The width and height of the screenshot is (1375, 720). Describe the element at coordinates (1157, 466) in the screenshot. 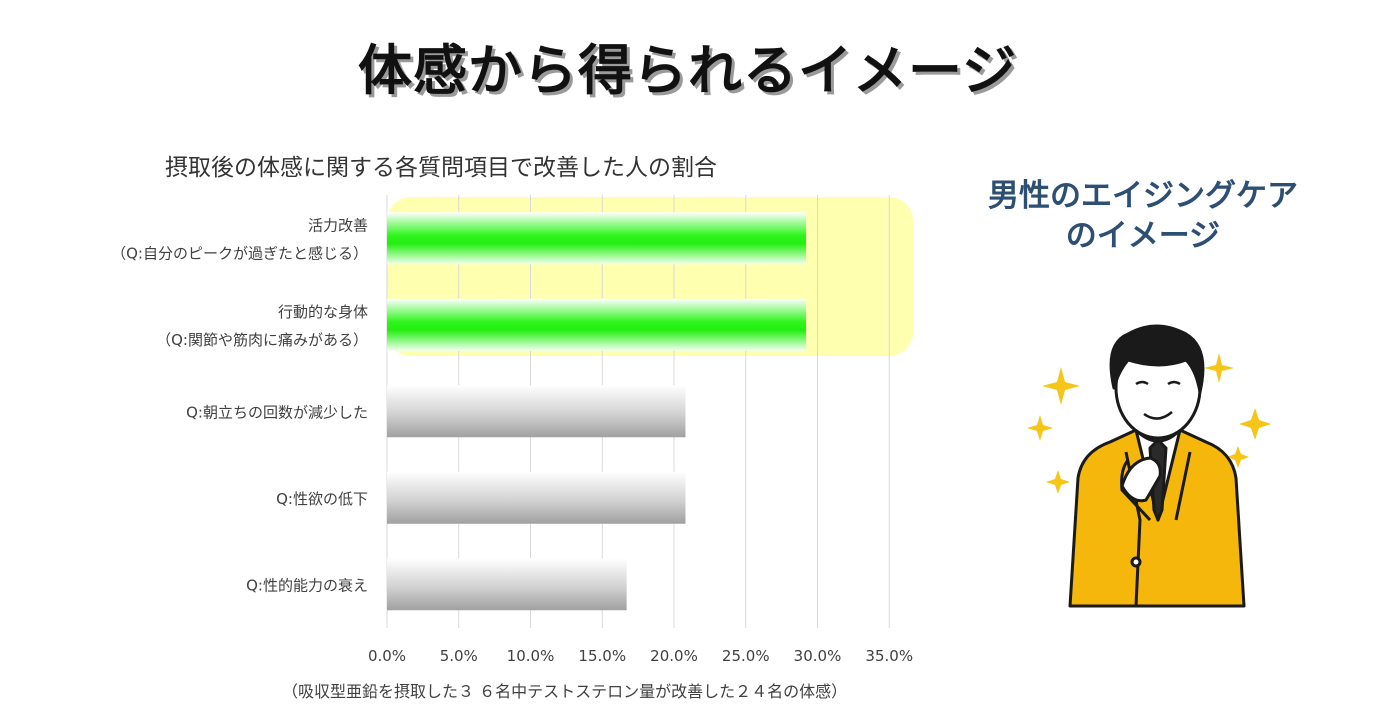

I see `man-figure` at that location.